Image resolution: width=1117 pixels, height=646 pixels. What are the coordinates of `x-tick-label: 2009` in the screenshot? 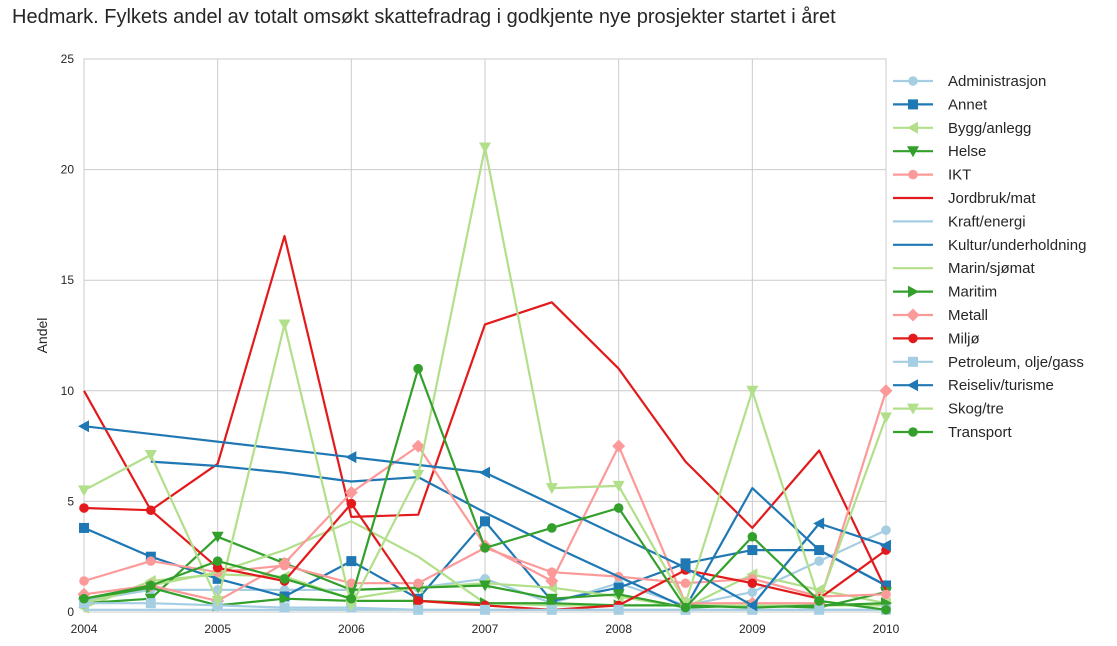 It's located at (752, 629).